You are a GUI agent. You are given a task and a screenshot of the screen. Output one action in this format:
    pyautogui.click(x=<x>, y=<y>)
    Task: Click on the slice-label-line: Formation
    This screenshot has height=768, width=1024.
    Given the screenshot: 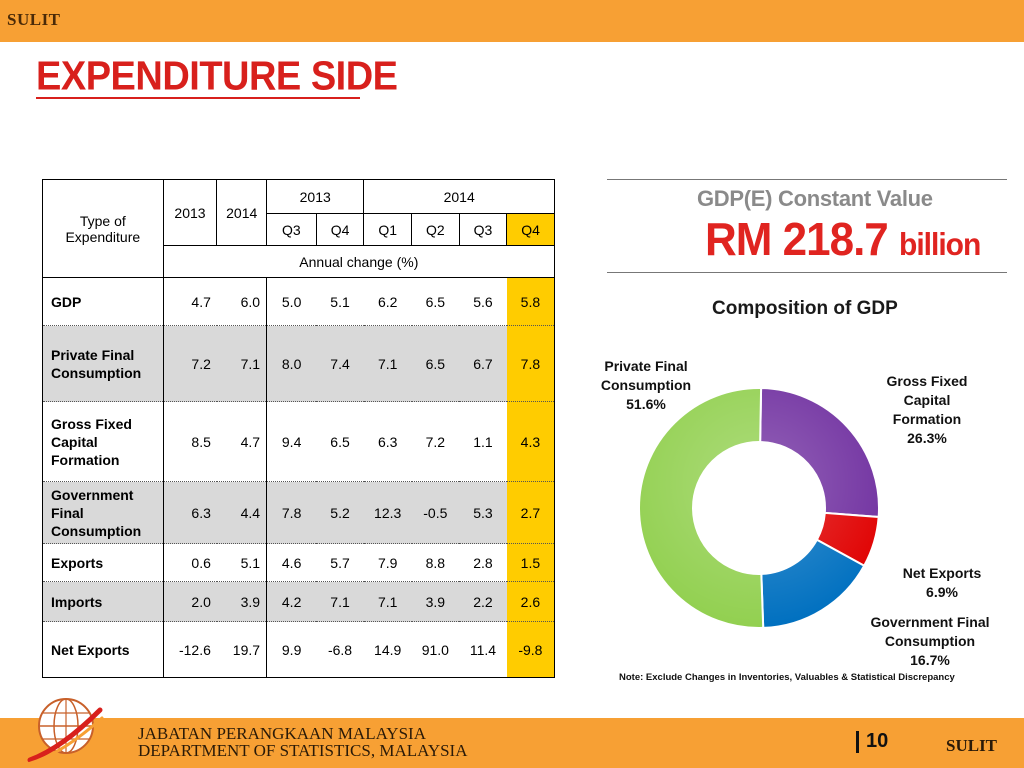 What is the action you would take?
    pyautogui.click(x=927, y=419)
    